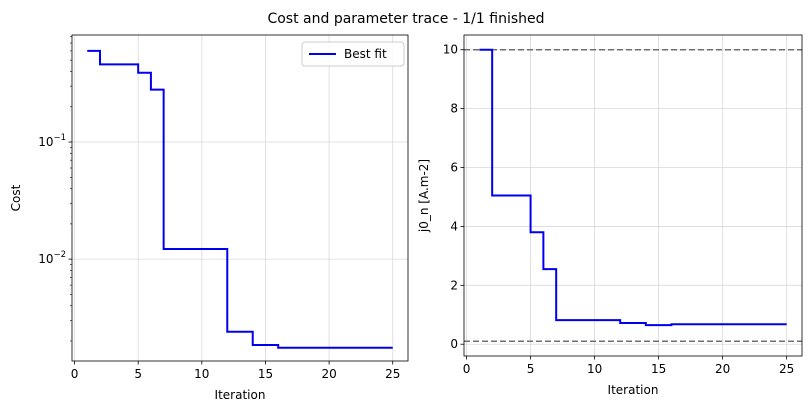 This screenshot has width=811, height=411. I want to click on figure-title: Cost and parameter trace - 1/1 finished, so click(405, 19).